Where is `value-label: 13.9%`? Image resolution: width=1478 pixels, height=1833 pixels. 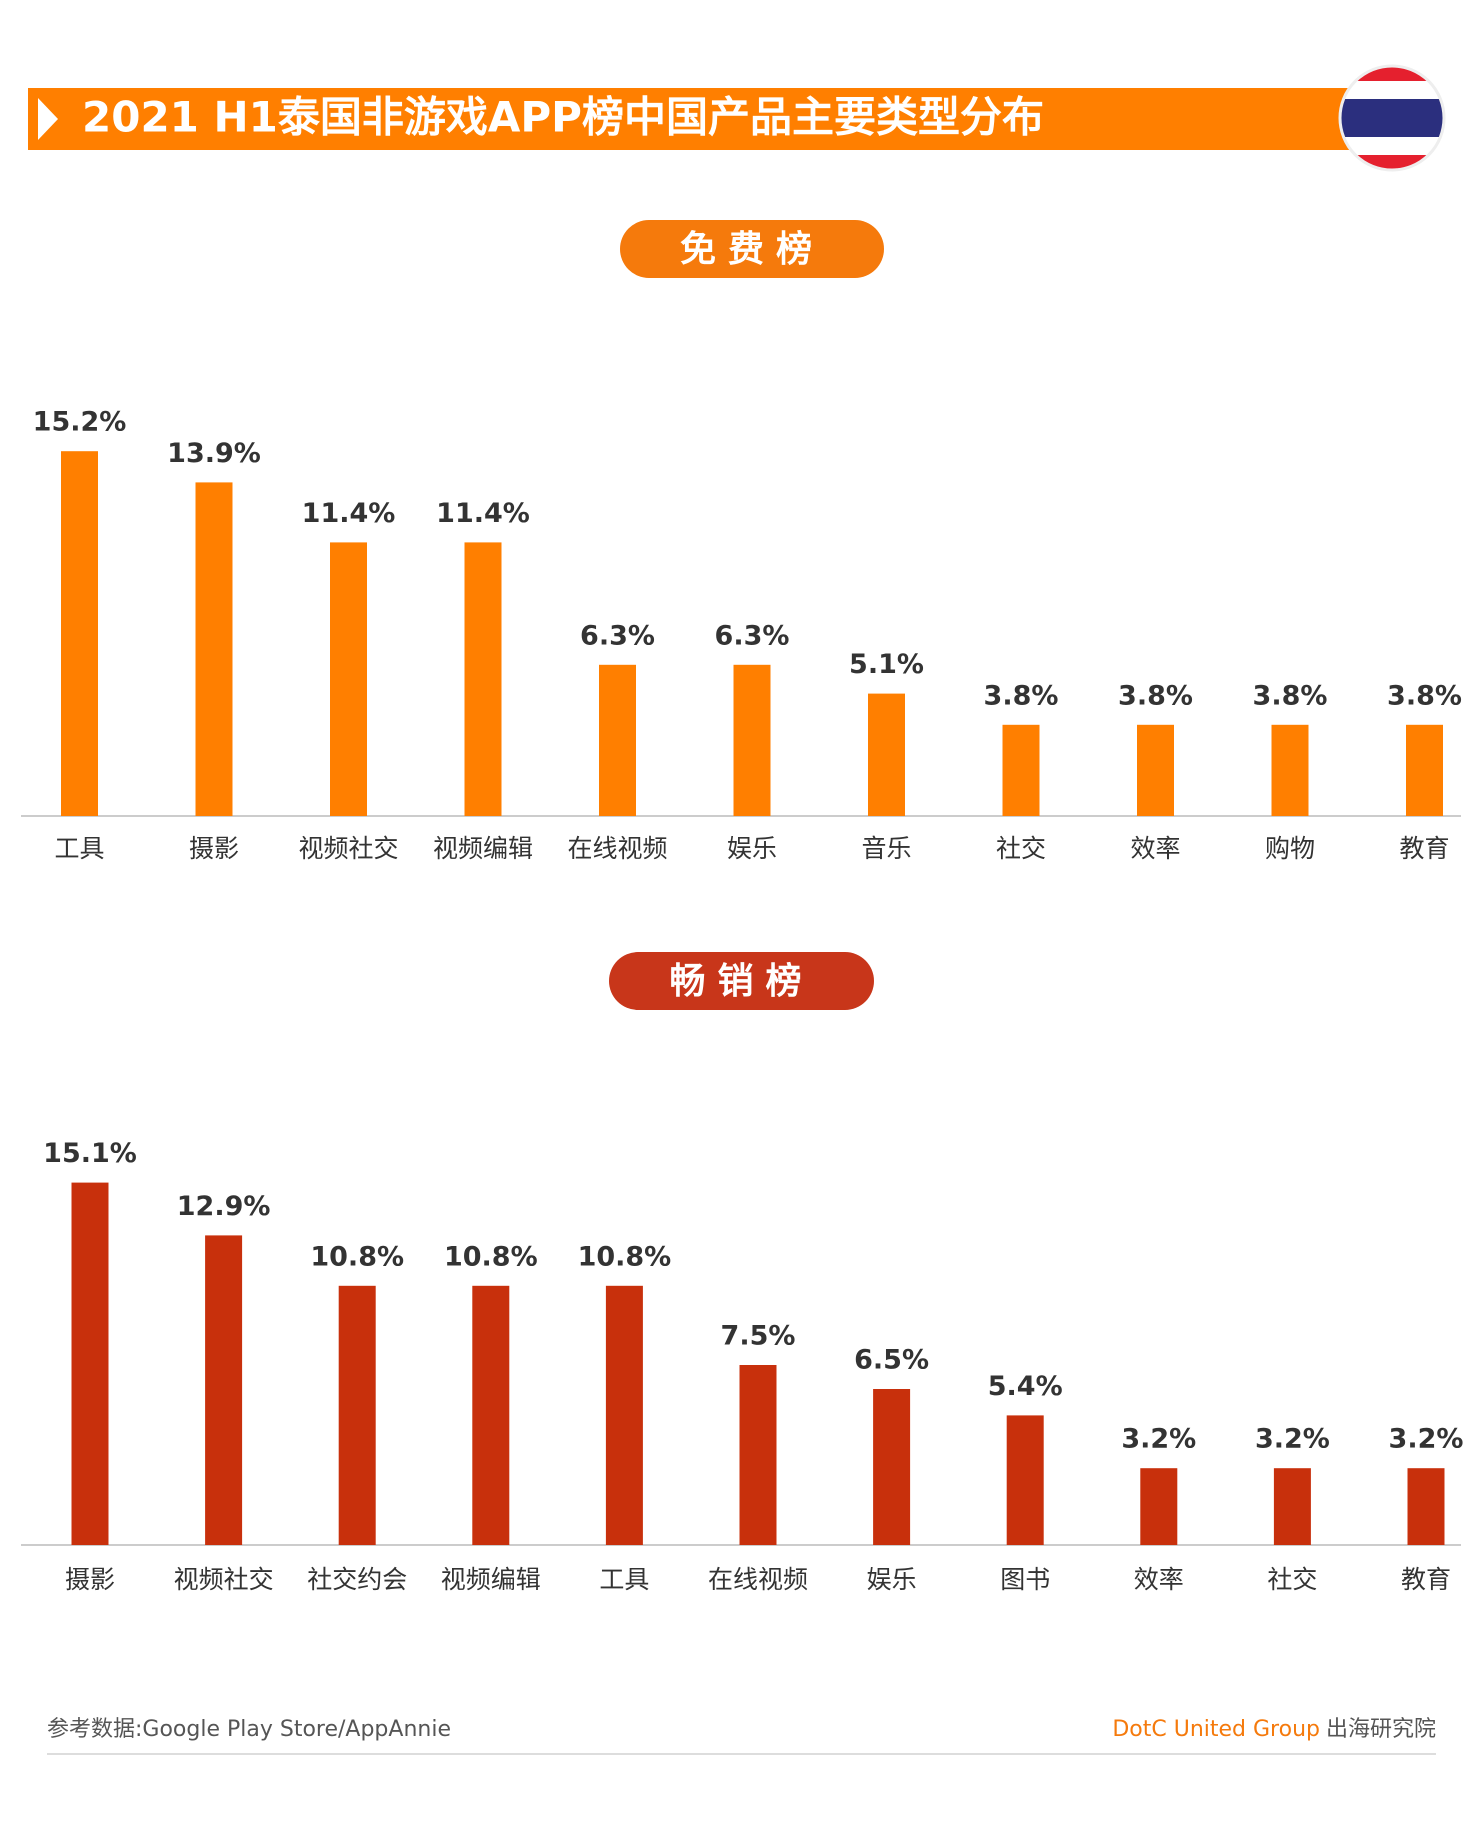 value-label: 13.9% is located at coordinates (214, 453).